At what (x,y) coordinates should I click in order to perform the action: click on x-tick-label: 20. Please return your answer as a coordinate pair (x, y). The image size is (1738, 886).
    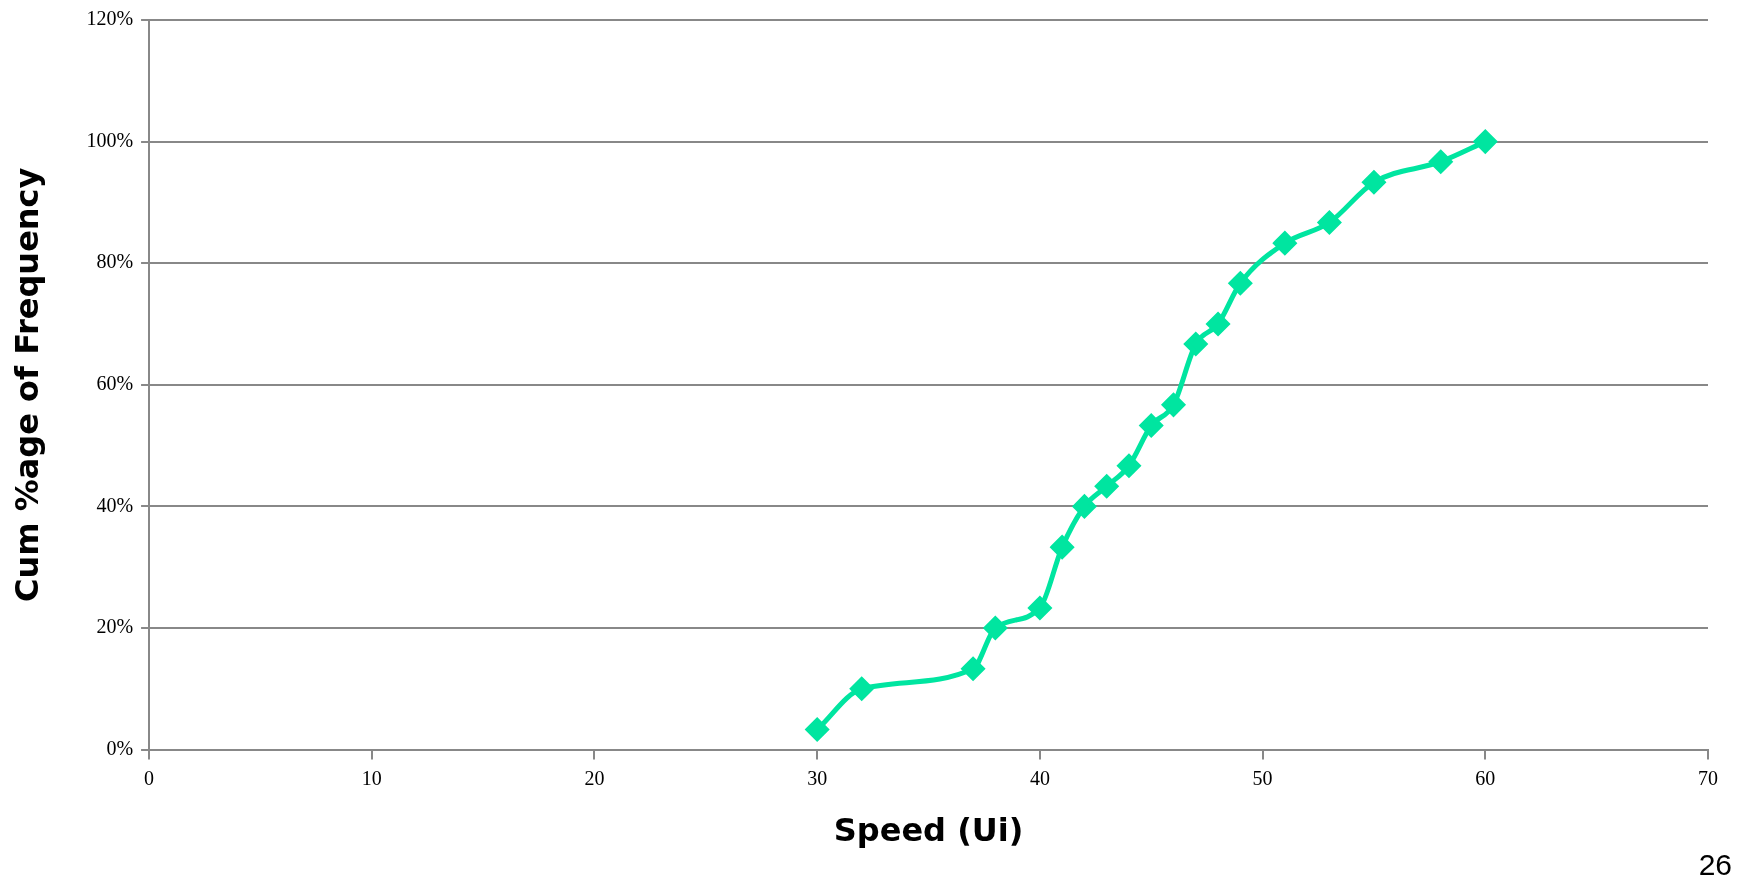
    Looking at the image, I should click on (594, 777).